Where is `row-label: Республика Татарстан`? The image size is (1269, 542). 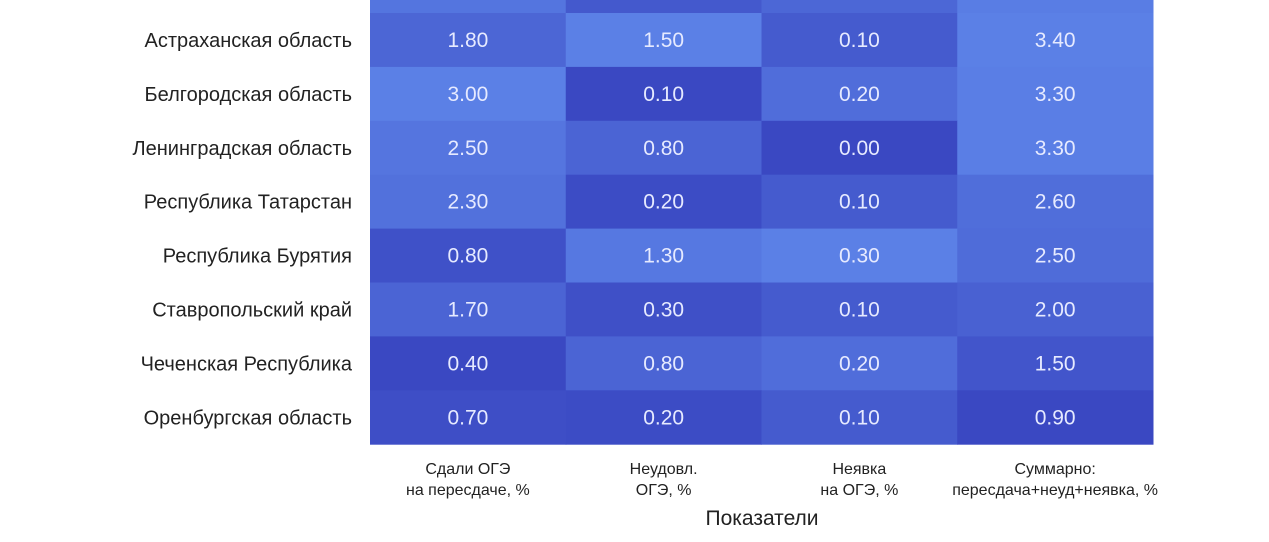
row-label: Республика Татарстан is located at coordinates (248, 203).